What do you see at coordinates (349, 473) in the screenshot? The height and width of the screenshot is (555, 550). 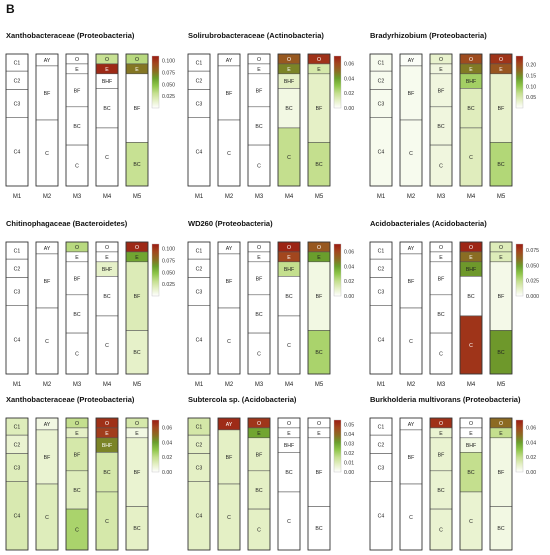 I see `legend-tick-label: 0.00` at bounding box center [349, 473].